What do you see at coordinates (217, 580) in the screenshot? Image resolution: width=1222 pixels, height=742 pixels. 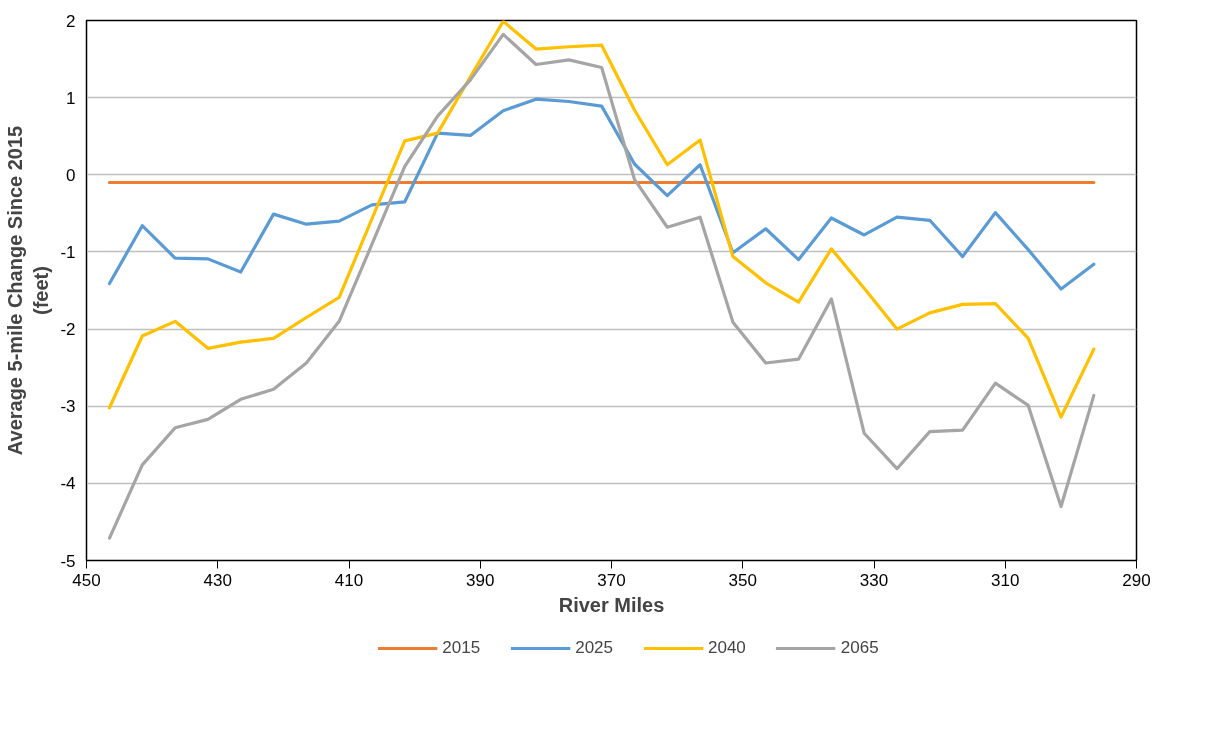 I see `x-tick-label: 430` at bounding box center [217, 580].